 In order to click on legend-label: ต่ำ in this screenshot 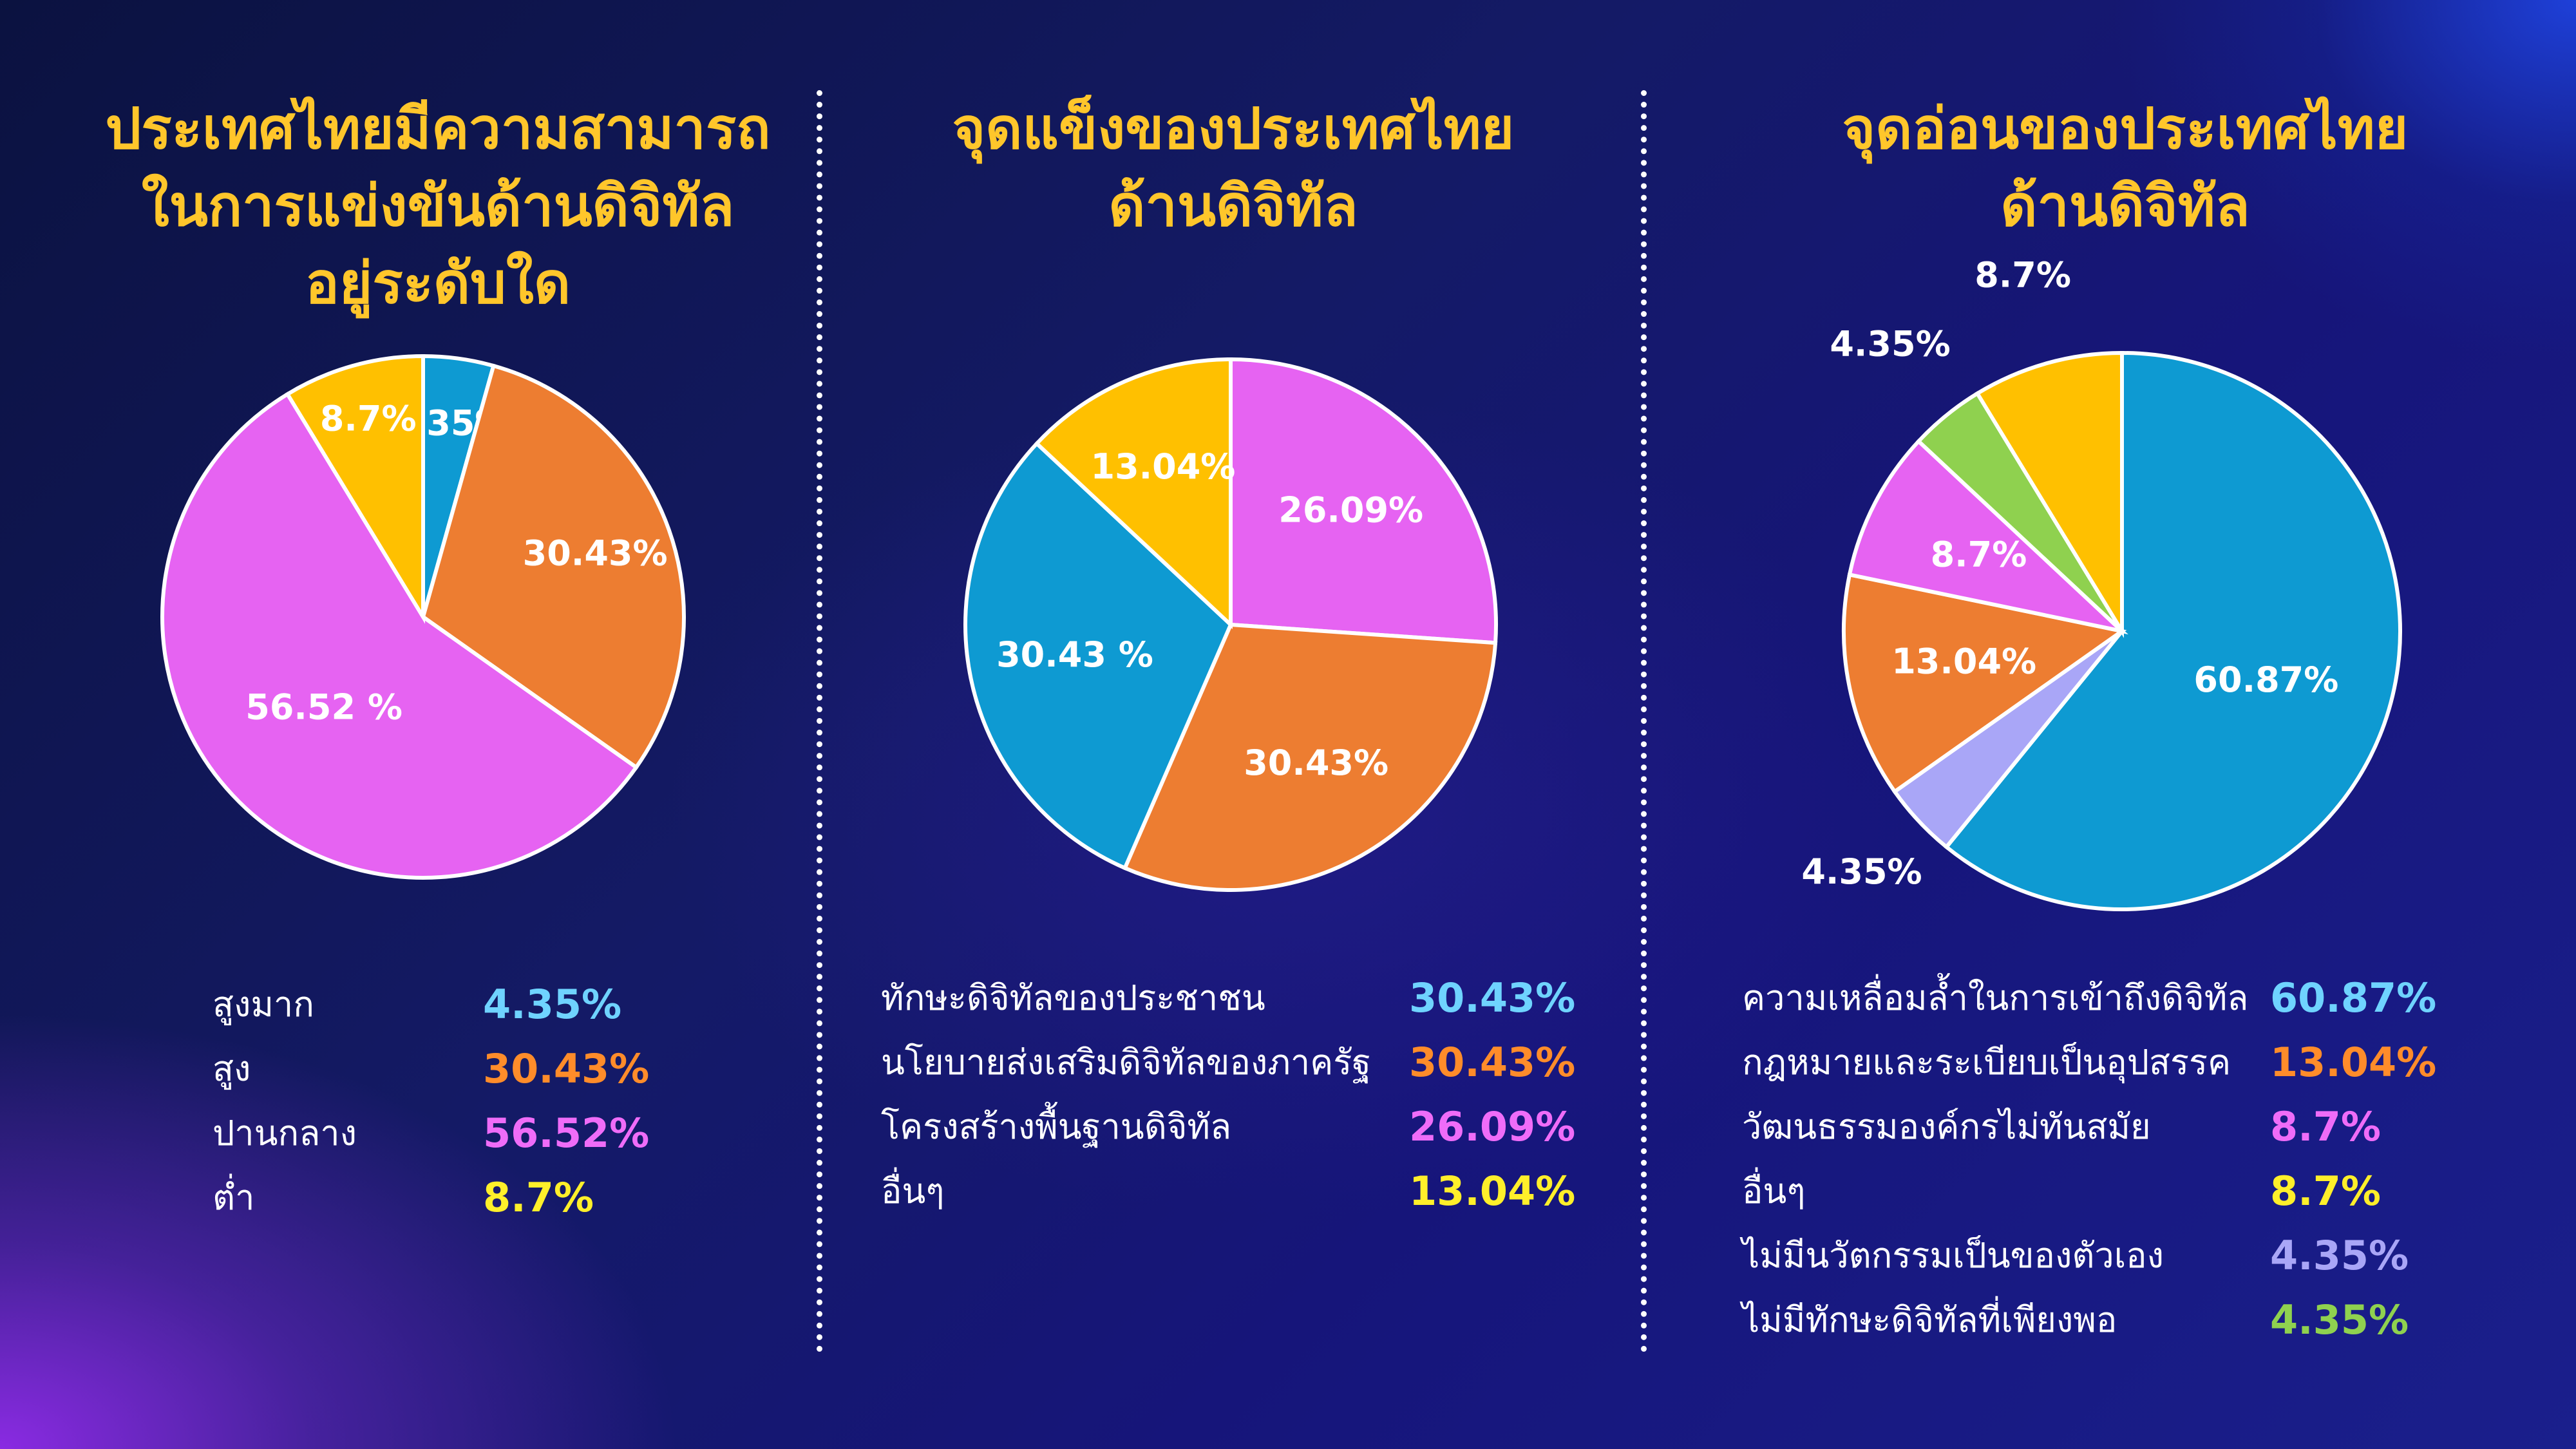, I will do `click(234, 1197)`.